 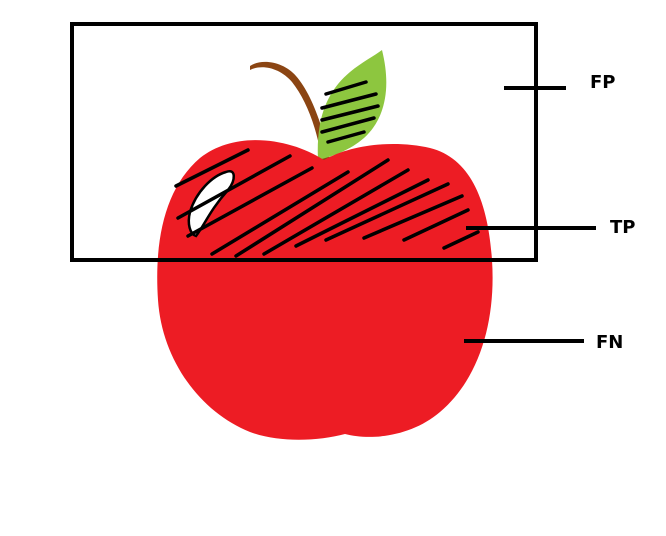 What do you see at coordinates (622, 227) in the screenshot?
I see `tp-label: TP` at bounding box center [622, 227].